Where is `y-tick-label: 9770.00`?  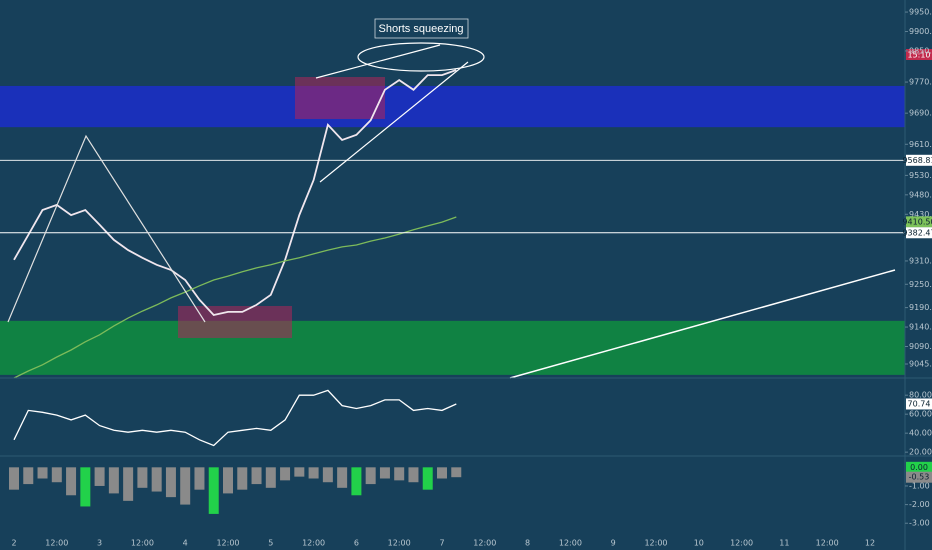
y-tick-label: 9770.00 is located at coordinates (920, 82).